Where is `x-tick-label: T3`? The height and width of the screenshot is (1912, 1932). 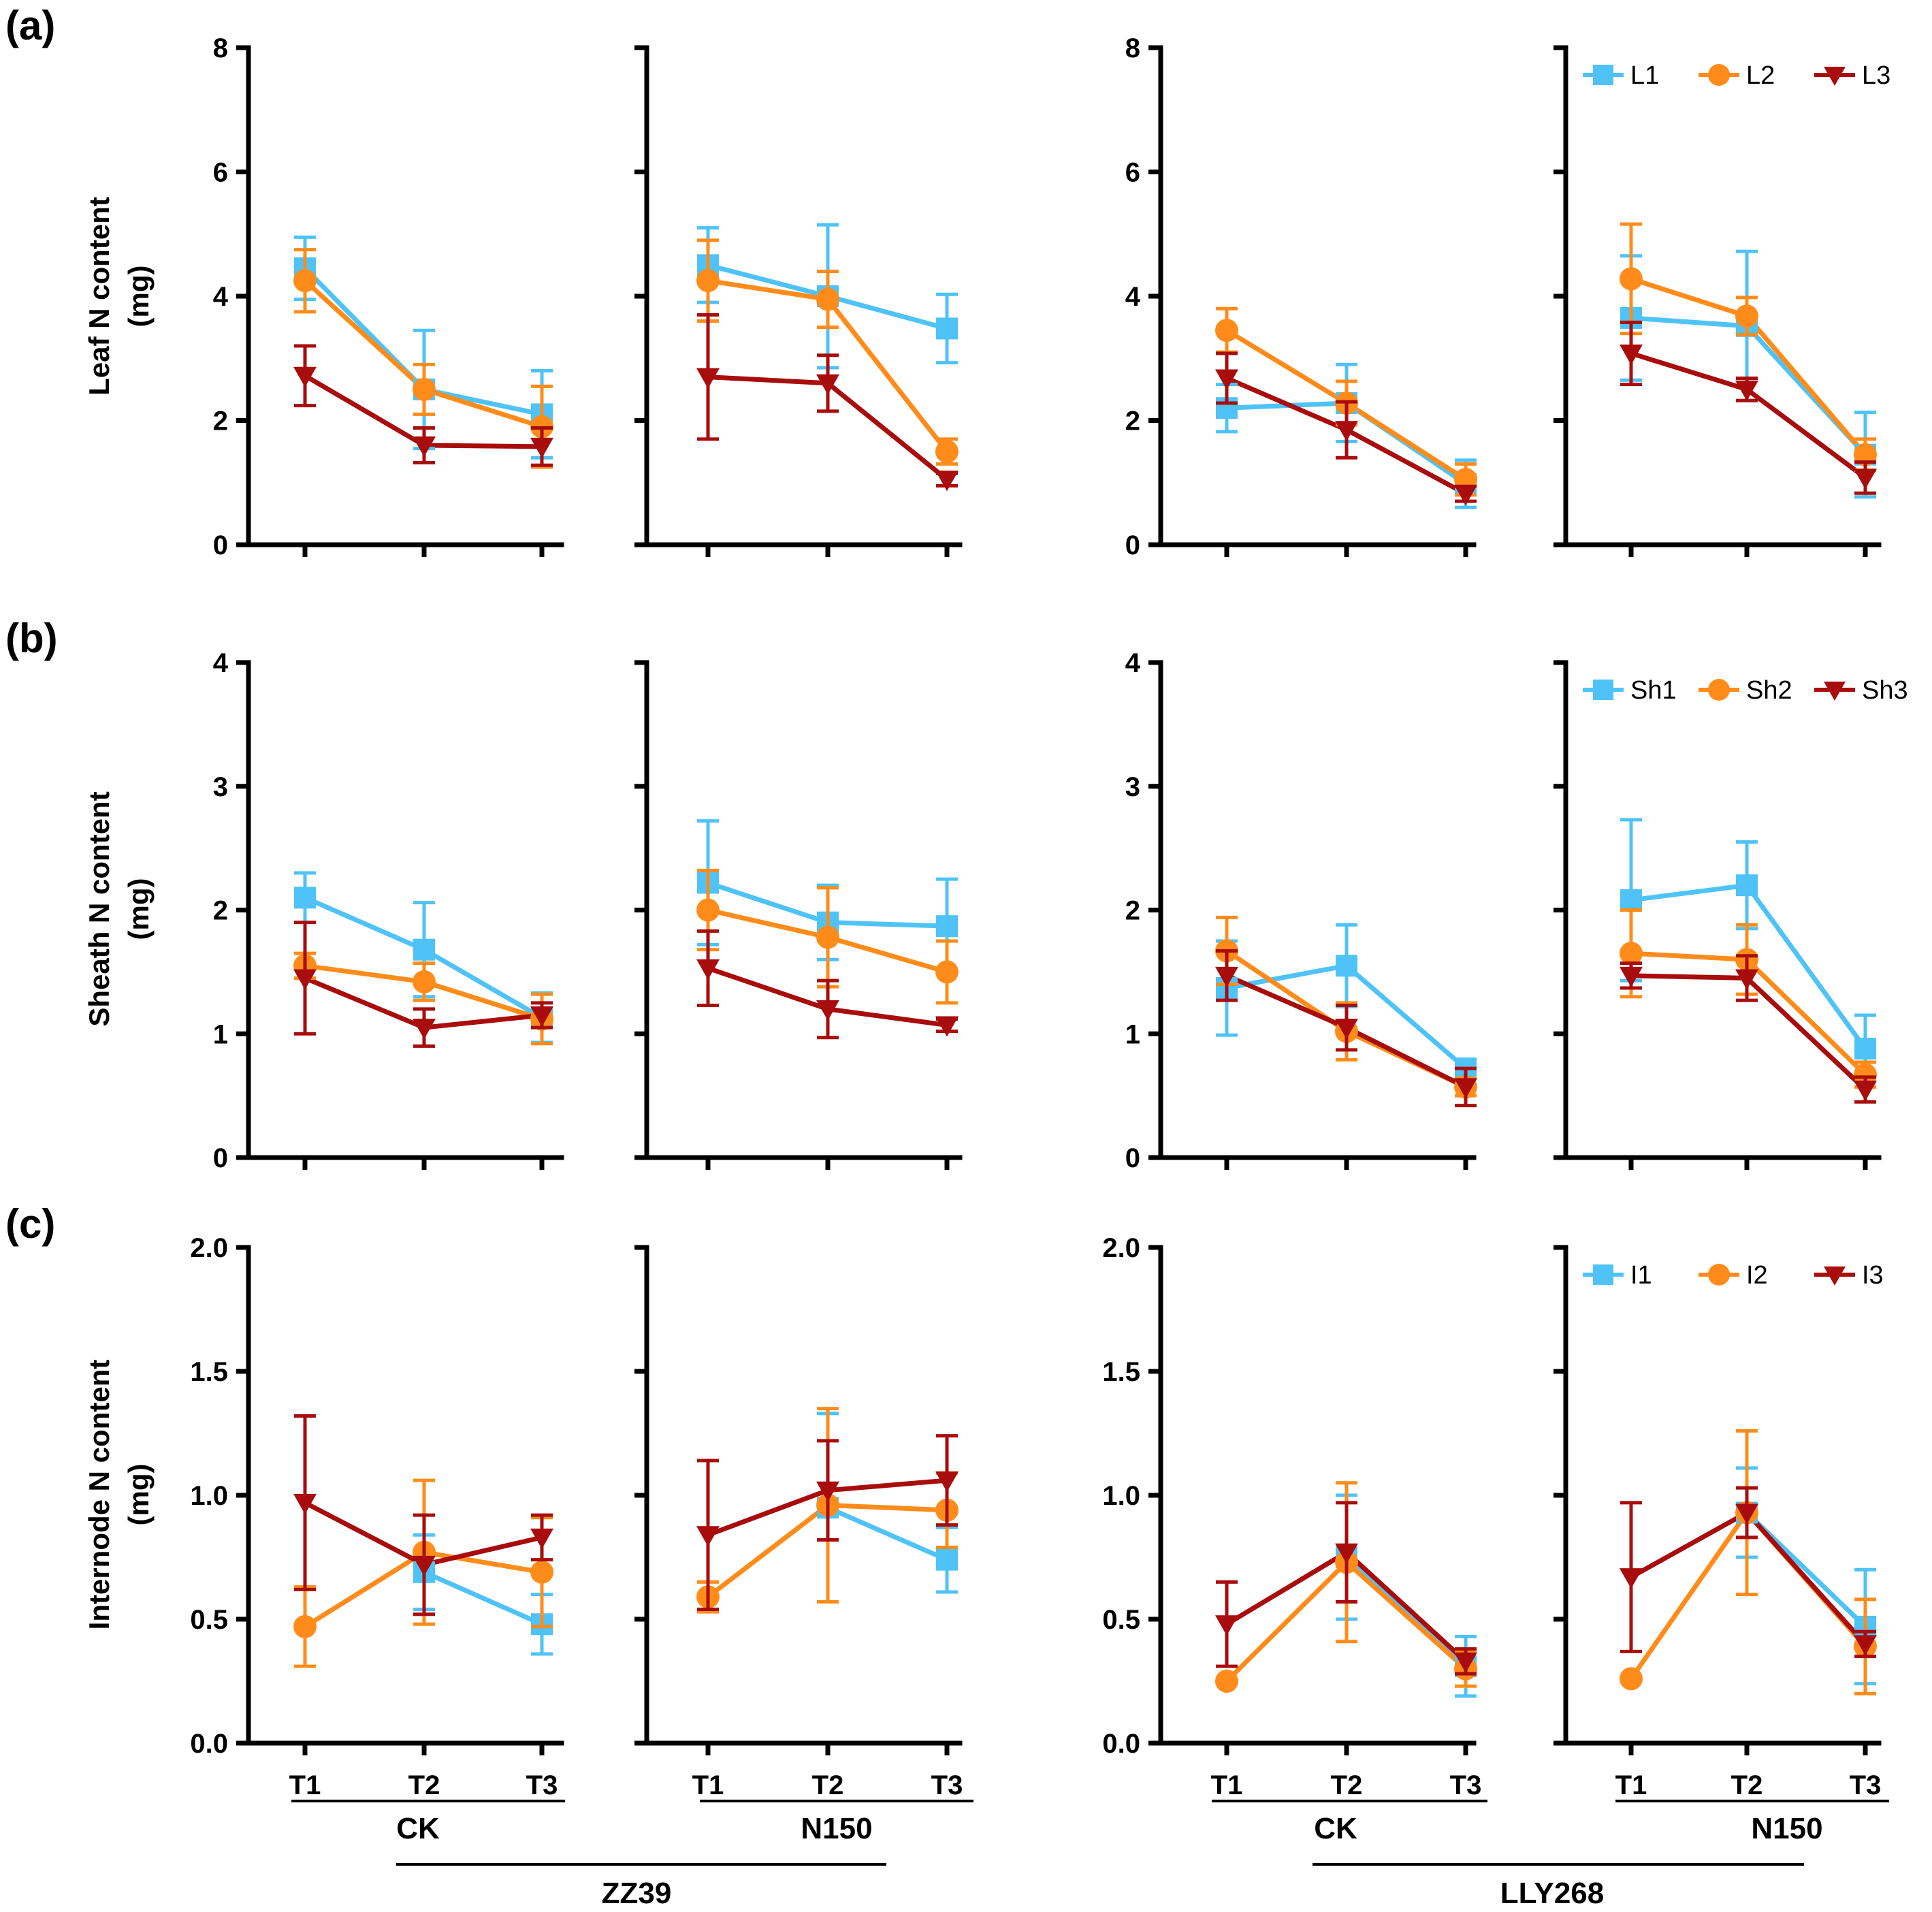
x-tick-label: T3 is located at coordinates (542, 1785).